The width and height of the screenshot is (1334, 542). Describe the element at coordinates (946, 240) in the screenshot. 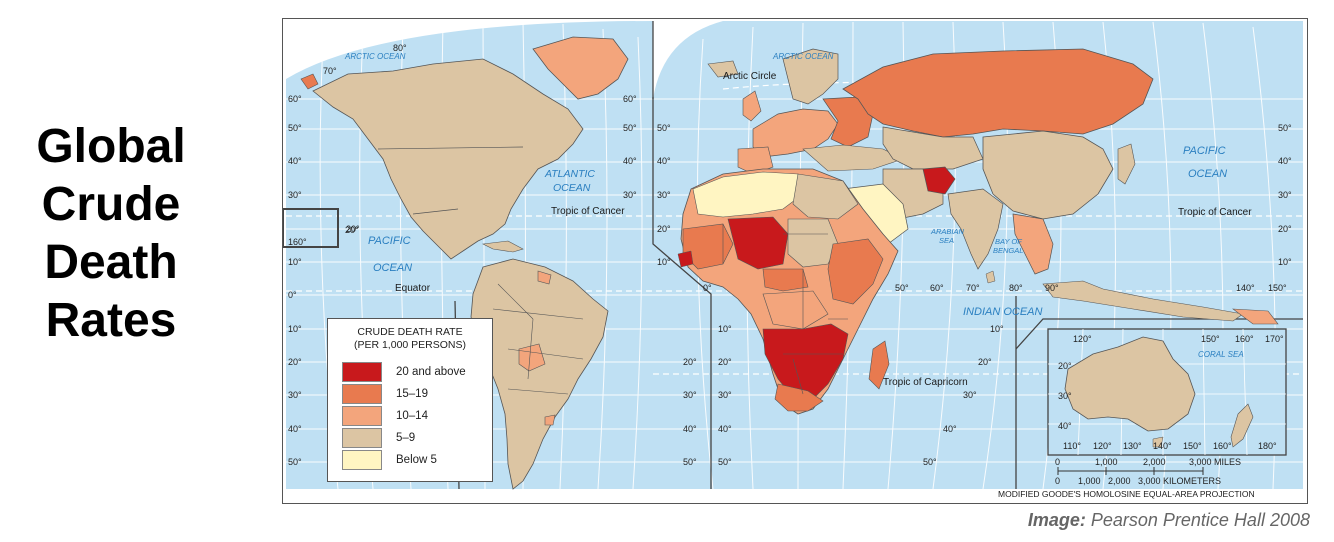

I see `arabian-sea-label: SEA` at that location.